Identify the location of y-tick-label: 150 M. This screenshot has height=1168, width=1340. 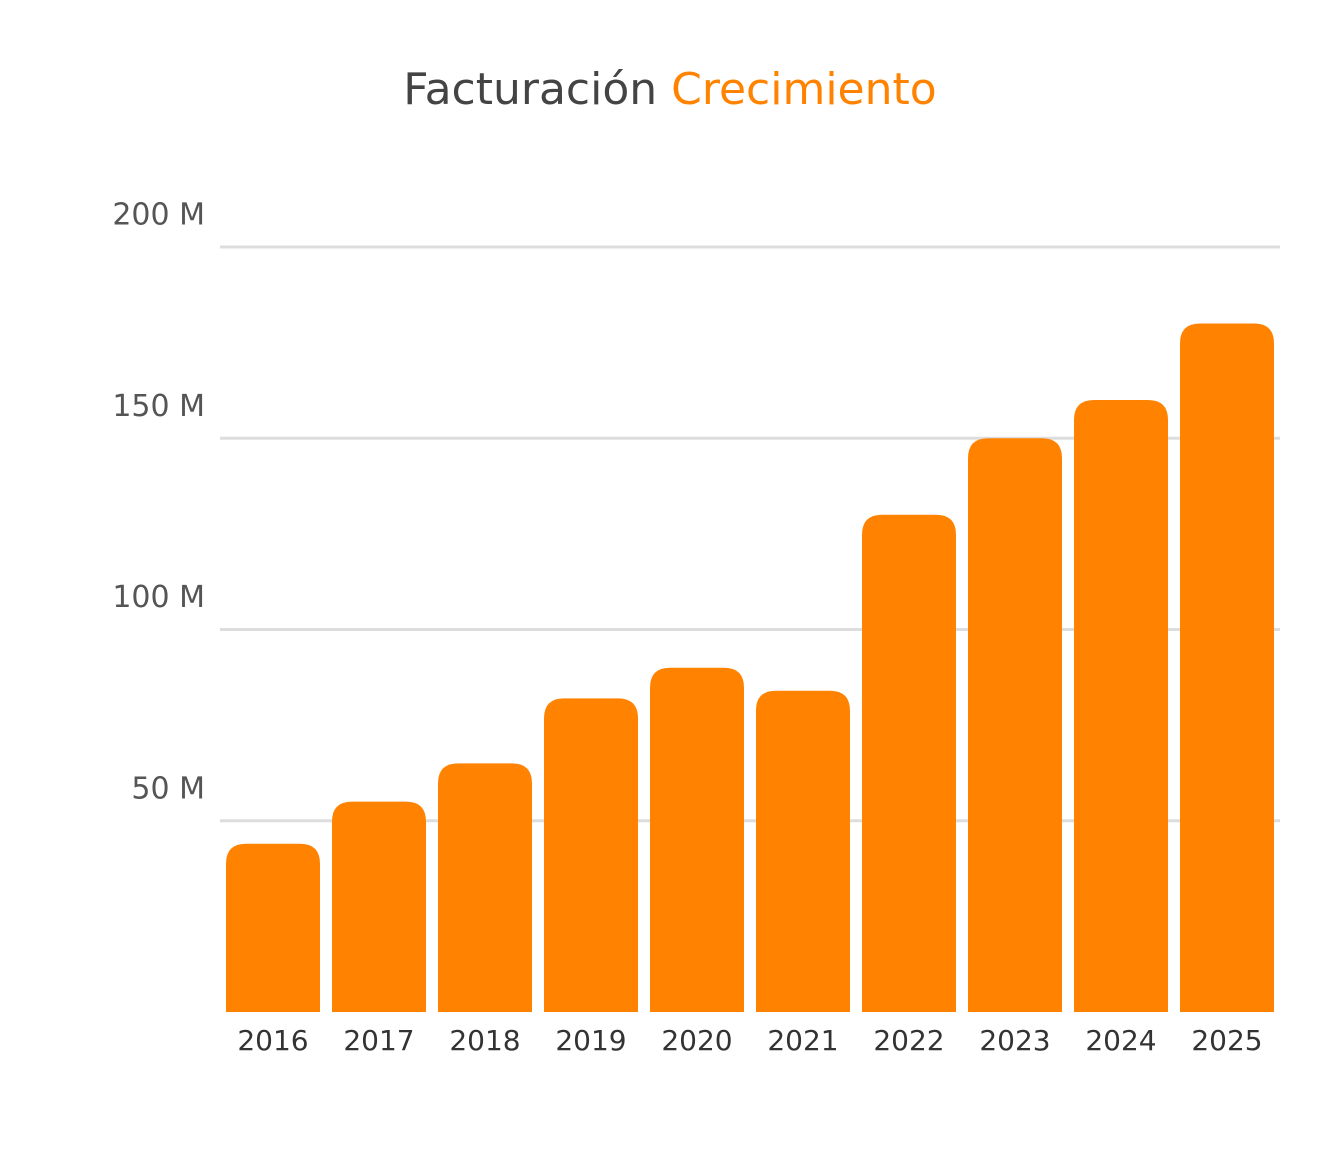
(158, 406).